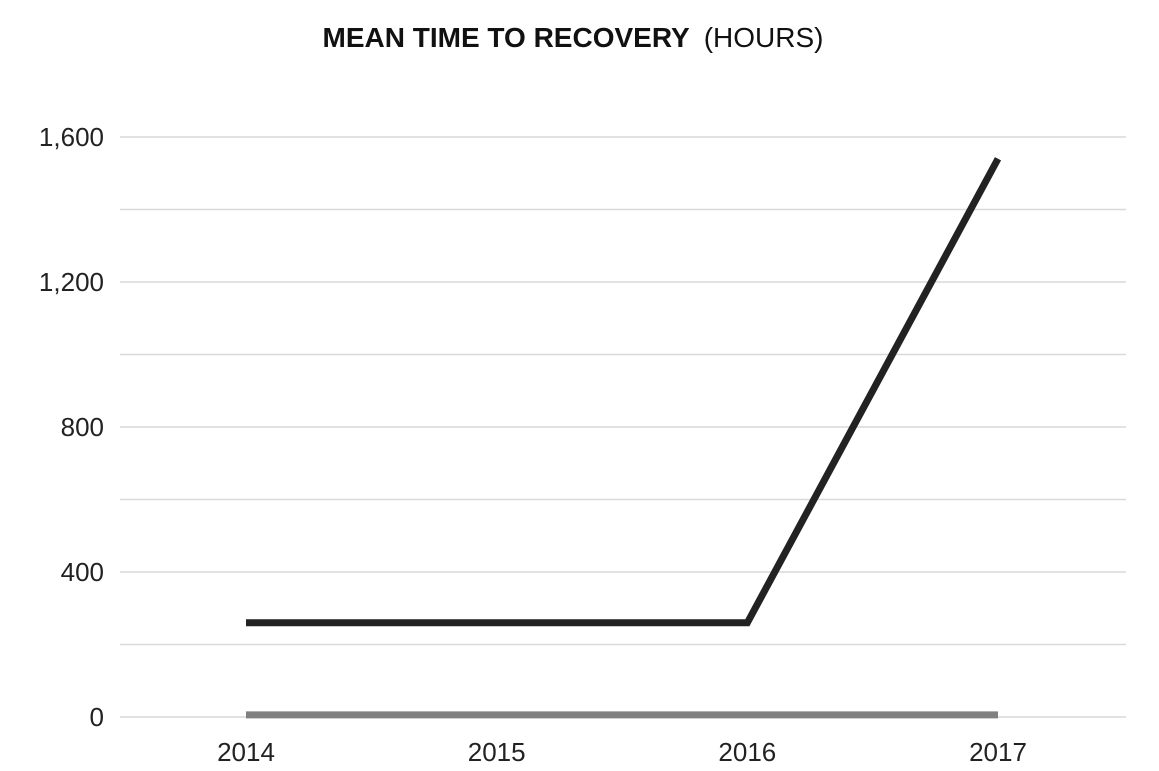  Describe the element at coordinates (622, 752) in the screenshot. I see `x-axis-labels: 2014 2015 2016 2017` at that location.